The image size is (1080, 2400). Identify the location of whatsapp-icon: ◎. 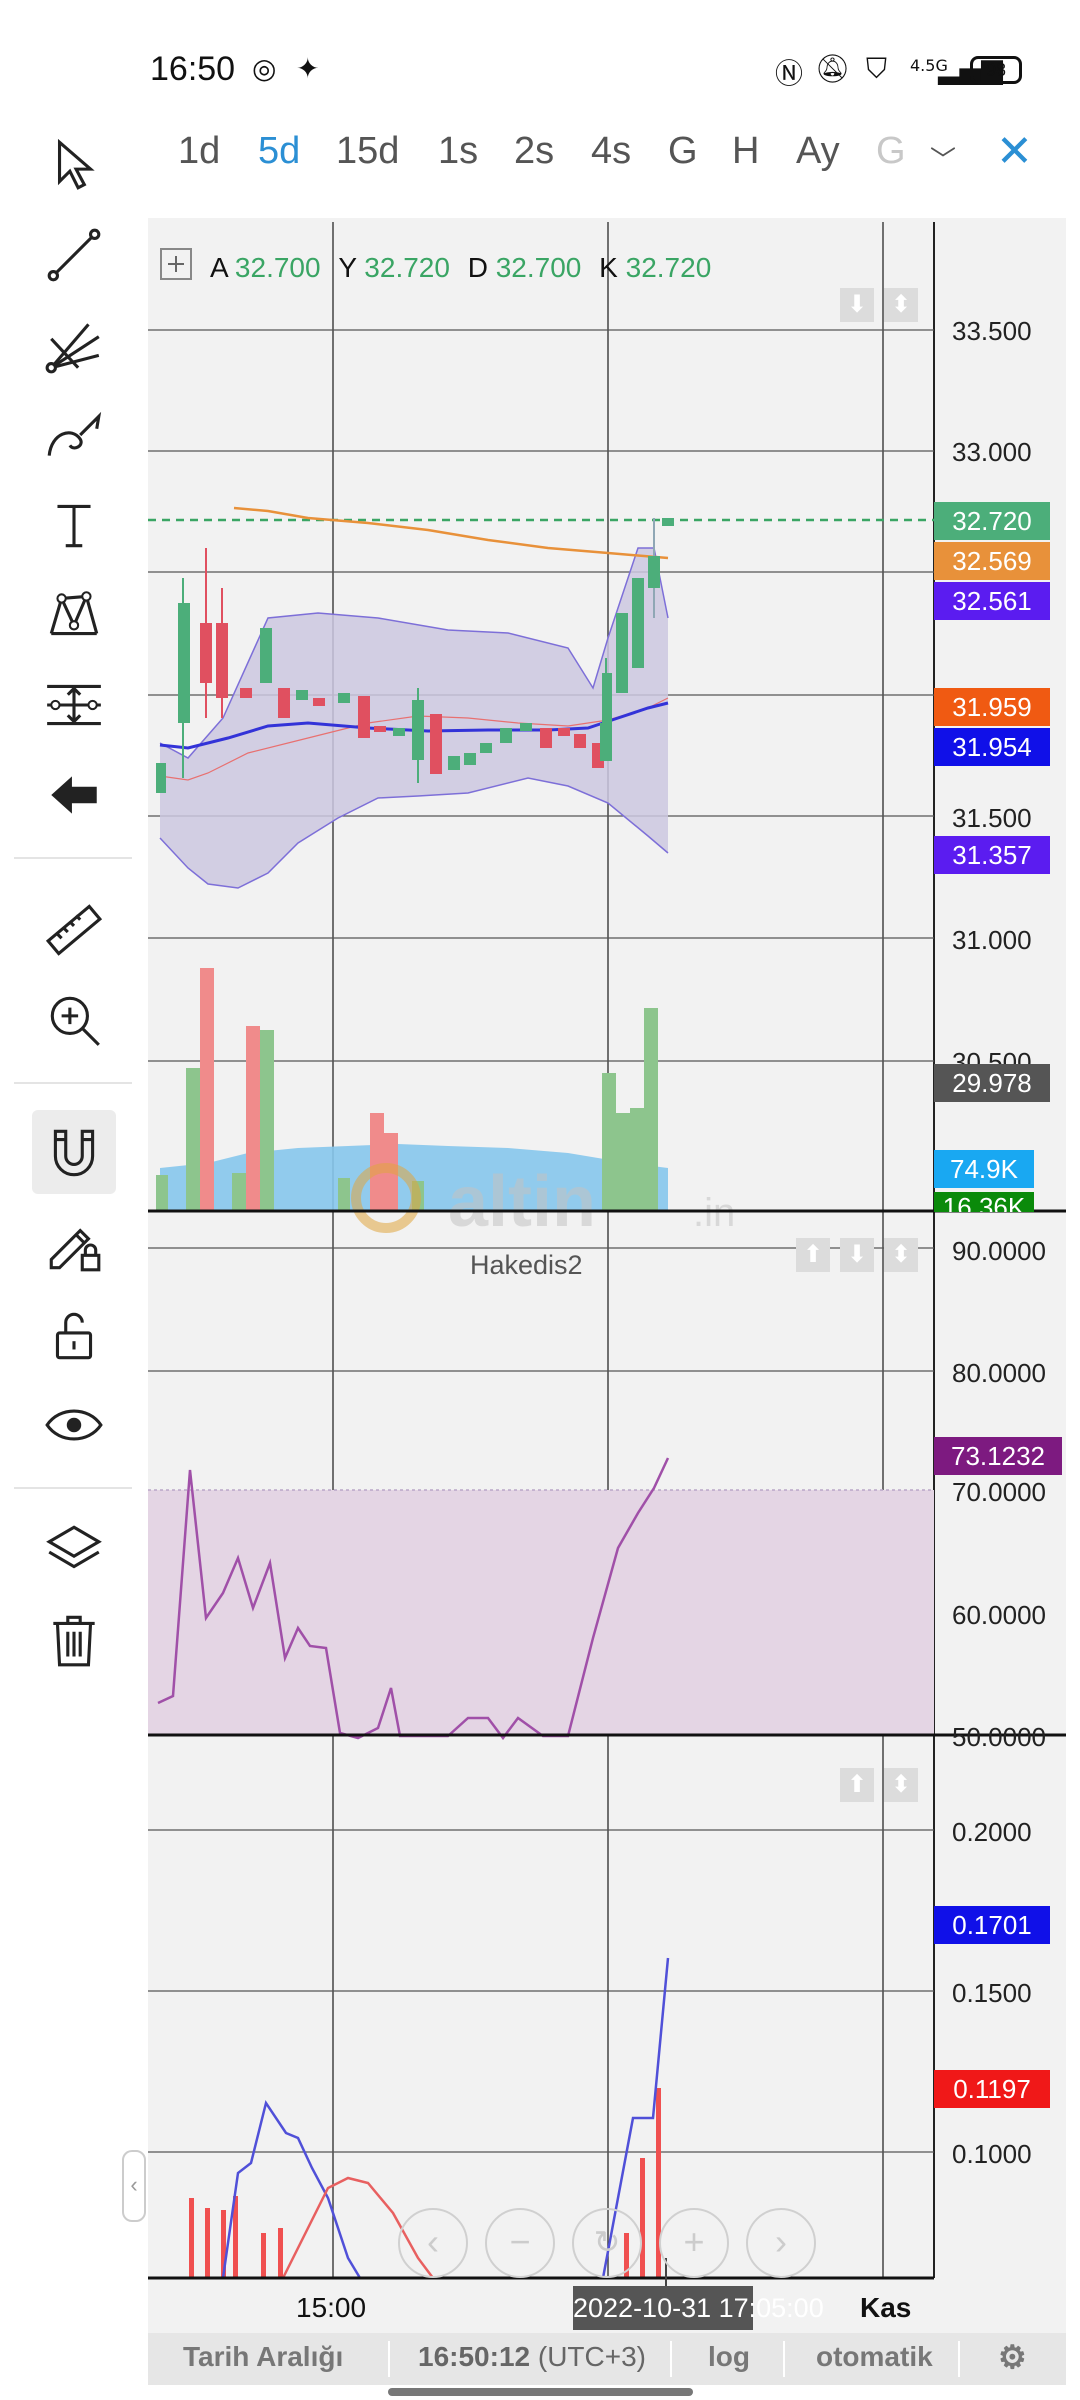
(264, 68).